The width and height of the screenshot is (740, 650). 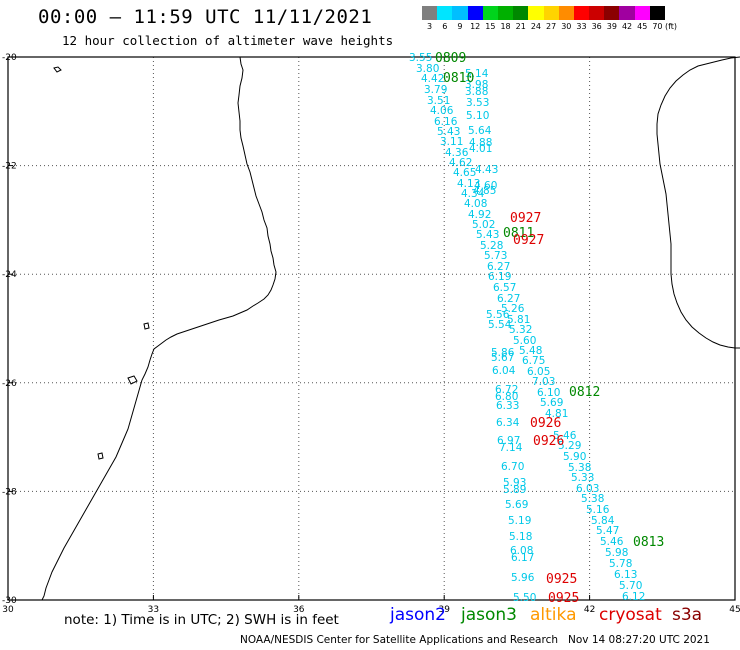 I want to click on swh-value-label: 6.97, so click(x=508, y=441).